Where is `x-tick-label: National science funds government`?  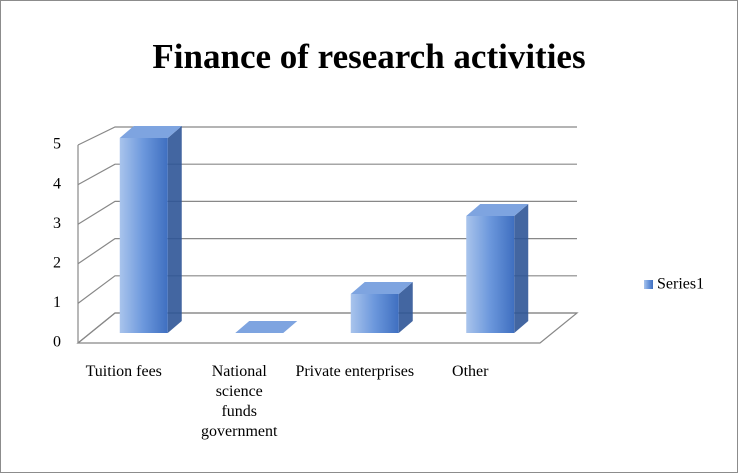
x-tick-label: National science funds government is located at coordinates (239, 401).